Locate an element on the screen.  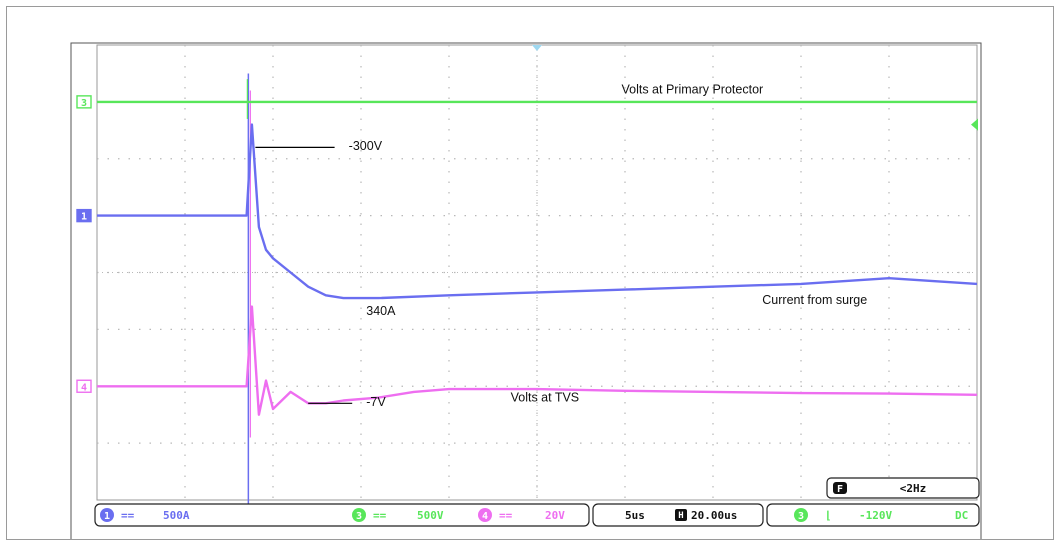
frequency-icon-label: F is located at coordinates (840, 489).